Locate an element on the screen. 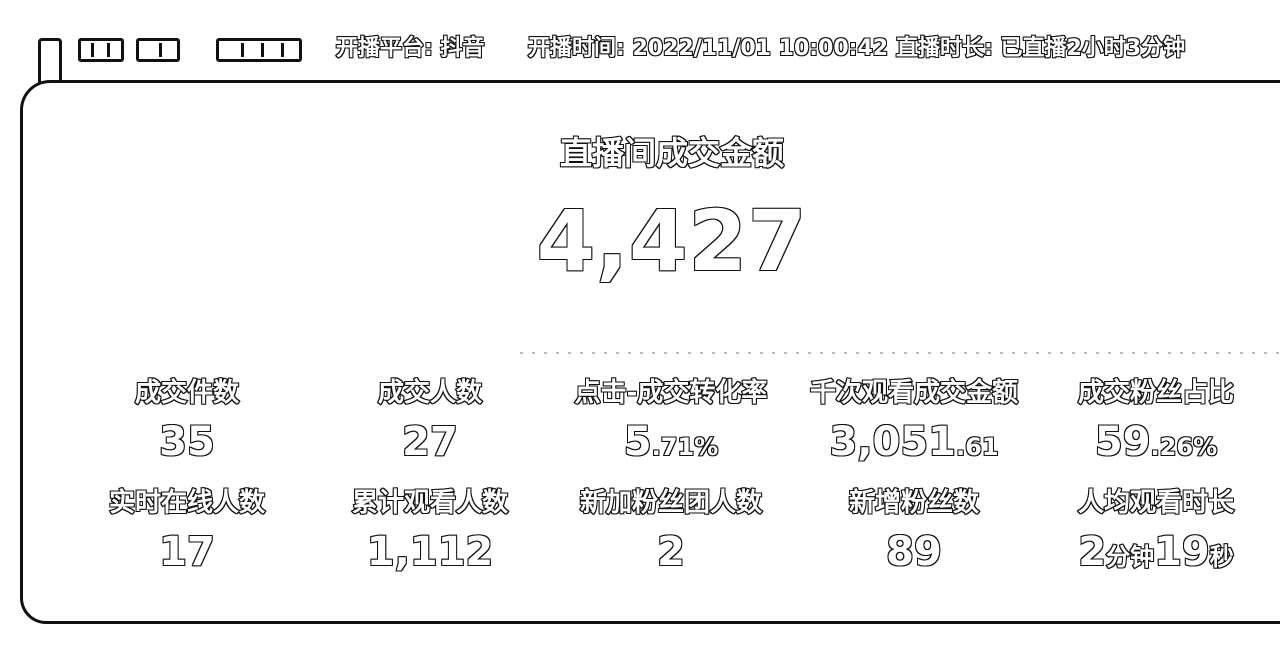 The width and height of the screenshot is (1280, 646). metric-label: 人均观看时长 is located at coordinates (1156, 503).